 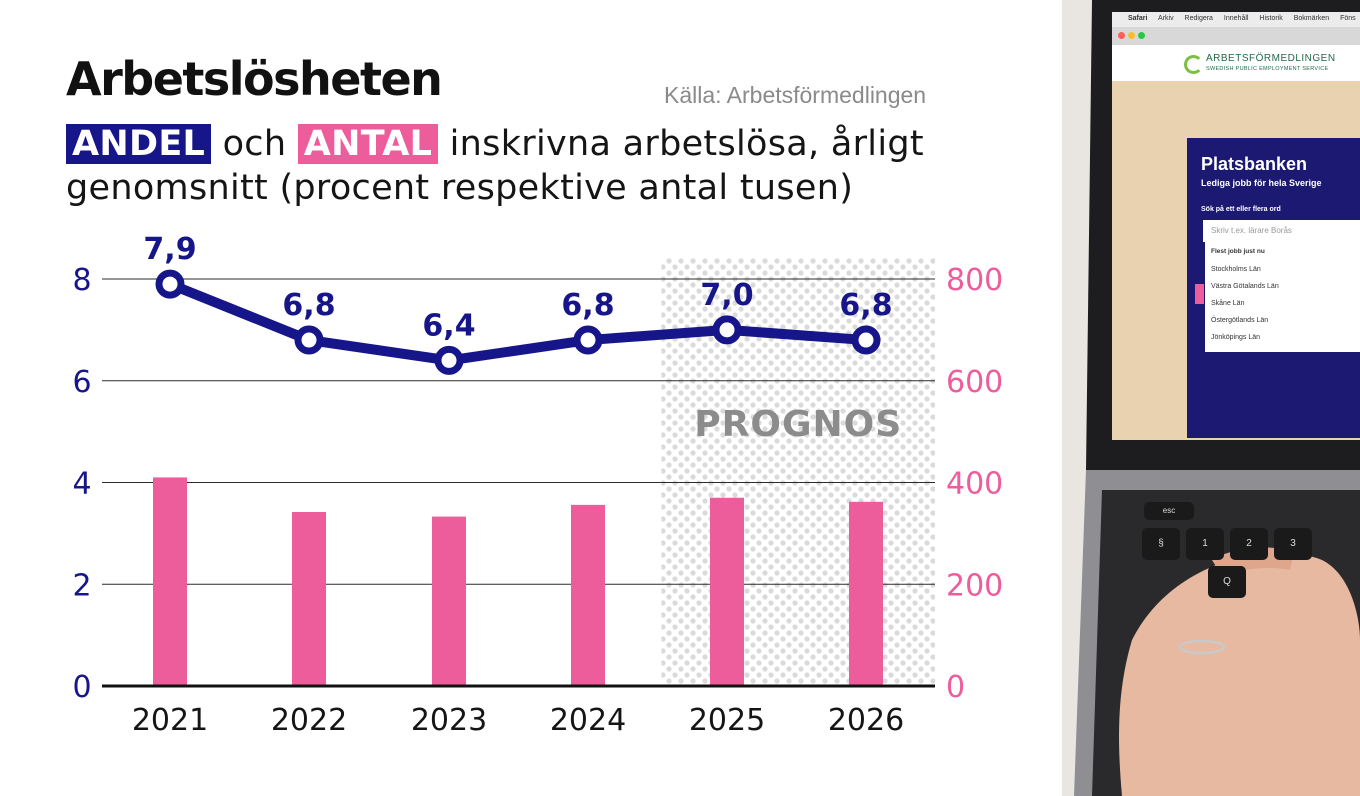 What do you see at coordinates (1241, 209) in the screenshot?
I see `search-label: Sök på ett eller flera ord` at bounding box center [1241, 209].